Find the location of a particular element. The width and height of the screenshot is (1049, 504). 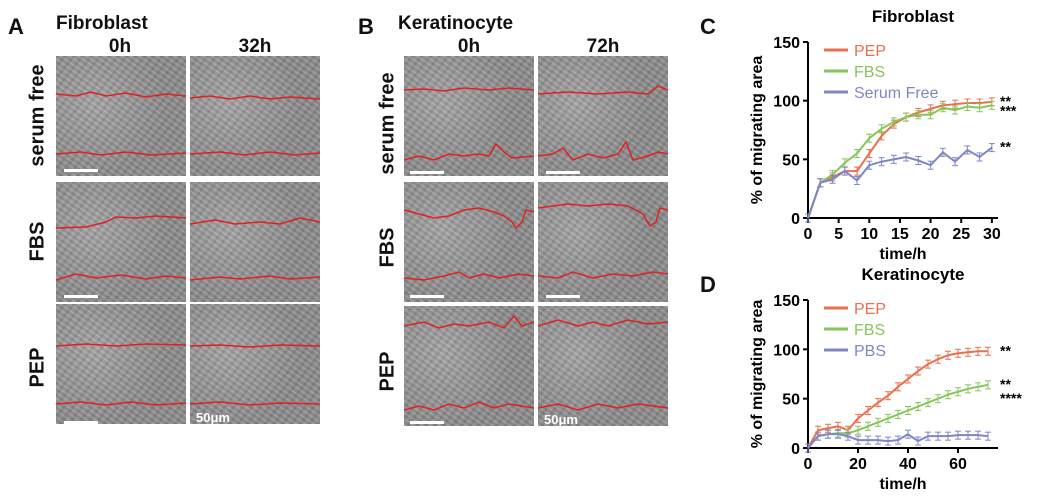

panel-a-row-fbs: FBS is located at coordinates (37, 241).